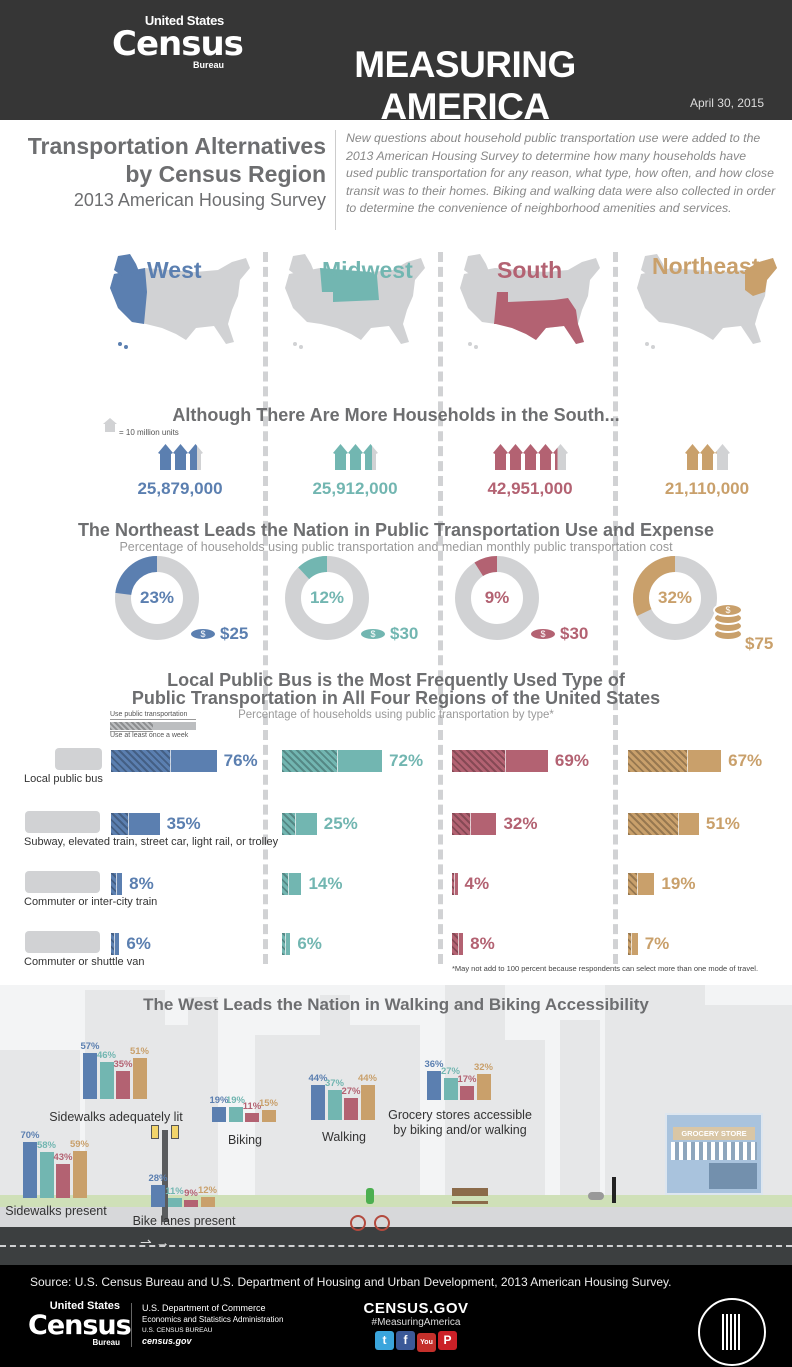  I want to click on region-name-west: West, so click(174, 270).